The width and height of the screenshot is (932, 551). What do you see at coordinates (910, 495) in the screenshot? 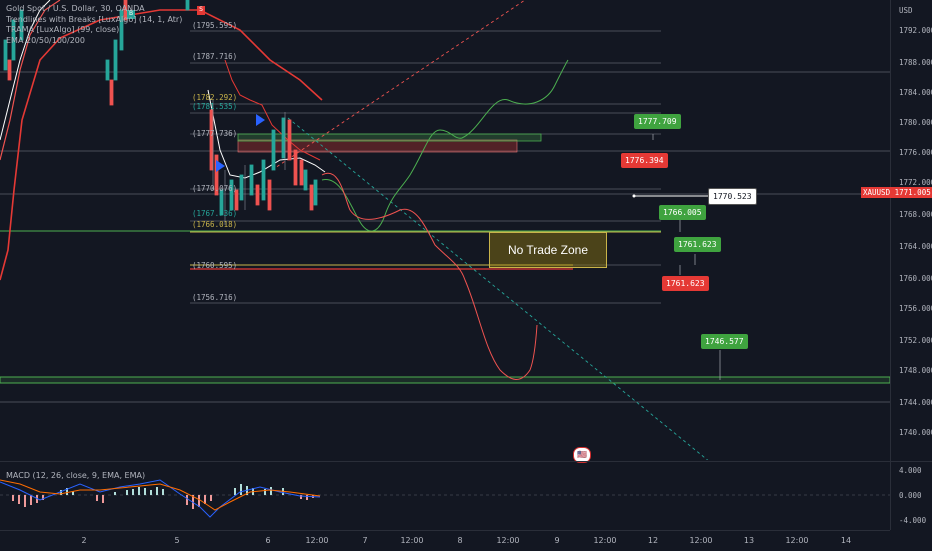
I see `macd-tick: 0.000` at bounding box center [910, 495].